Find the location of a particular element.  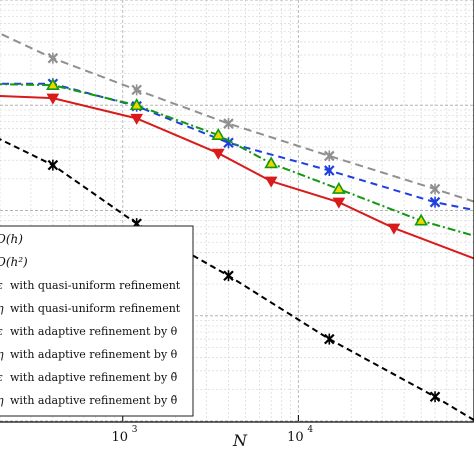

legend-entry: O(h) is located at coordinates (11, 239).